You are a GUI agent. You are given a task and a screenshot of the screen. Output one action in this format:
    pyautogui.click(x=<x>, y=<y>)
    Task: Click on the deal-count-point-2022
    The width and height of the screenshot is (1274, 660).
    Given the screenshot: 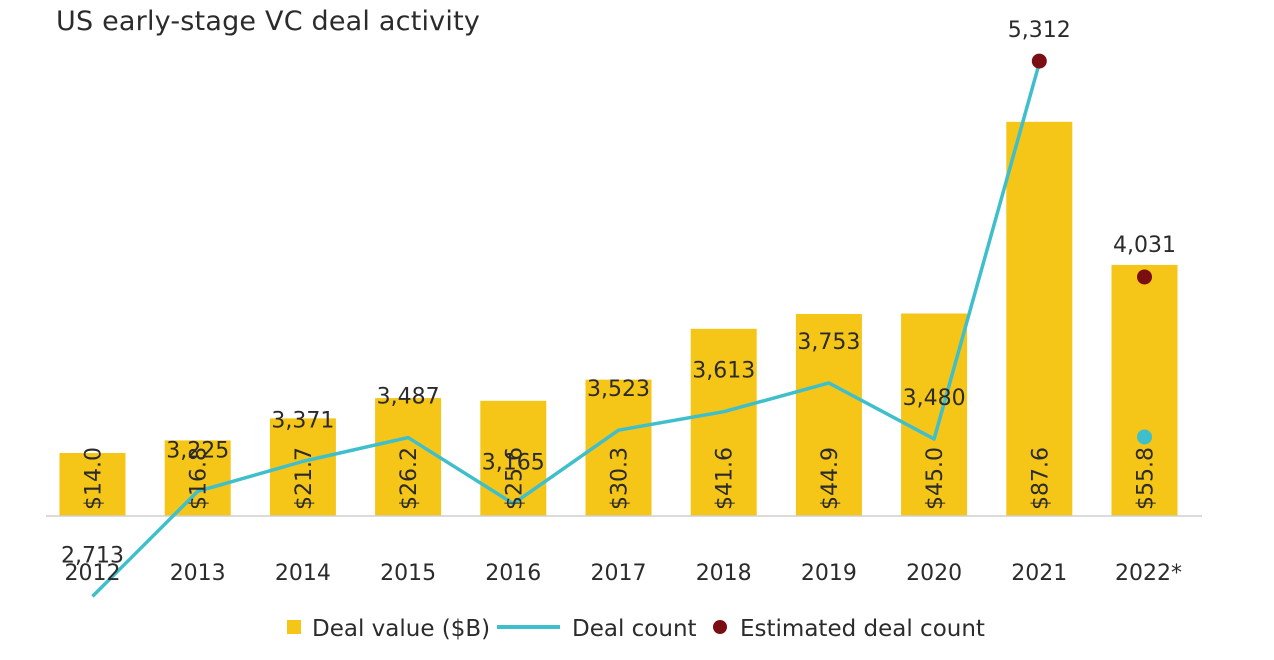 What is the action you would take?
    pyautogui.click(x=1144, y=437)
    